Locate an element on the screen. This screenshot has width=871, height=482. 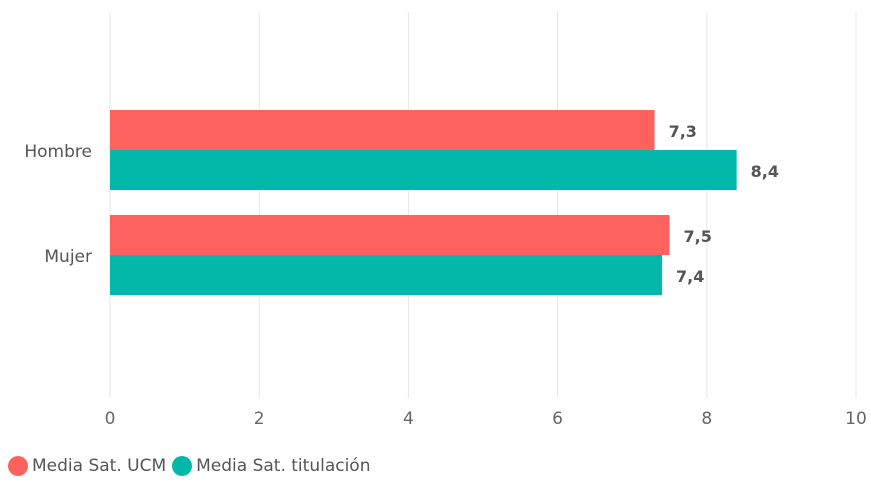
legend-swatch-ucm is located at coordinates (18, 466).